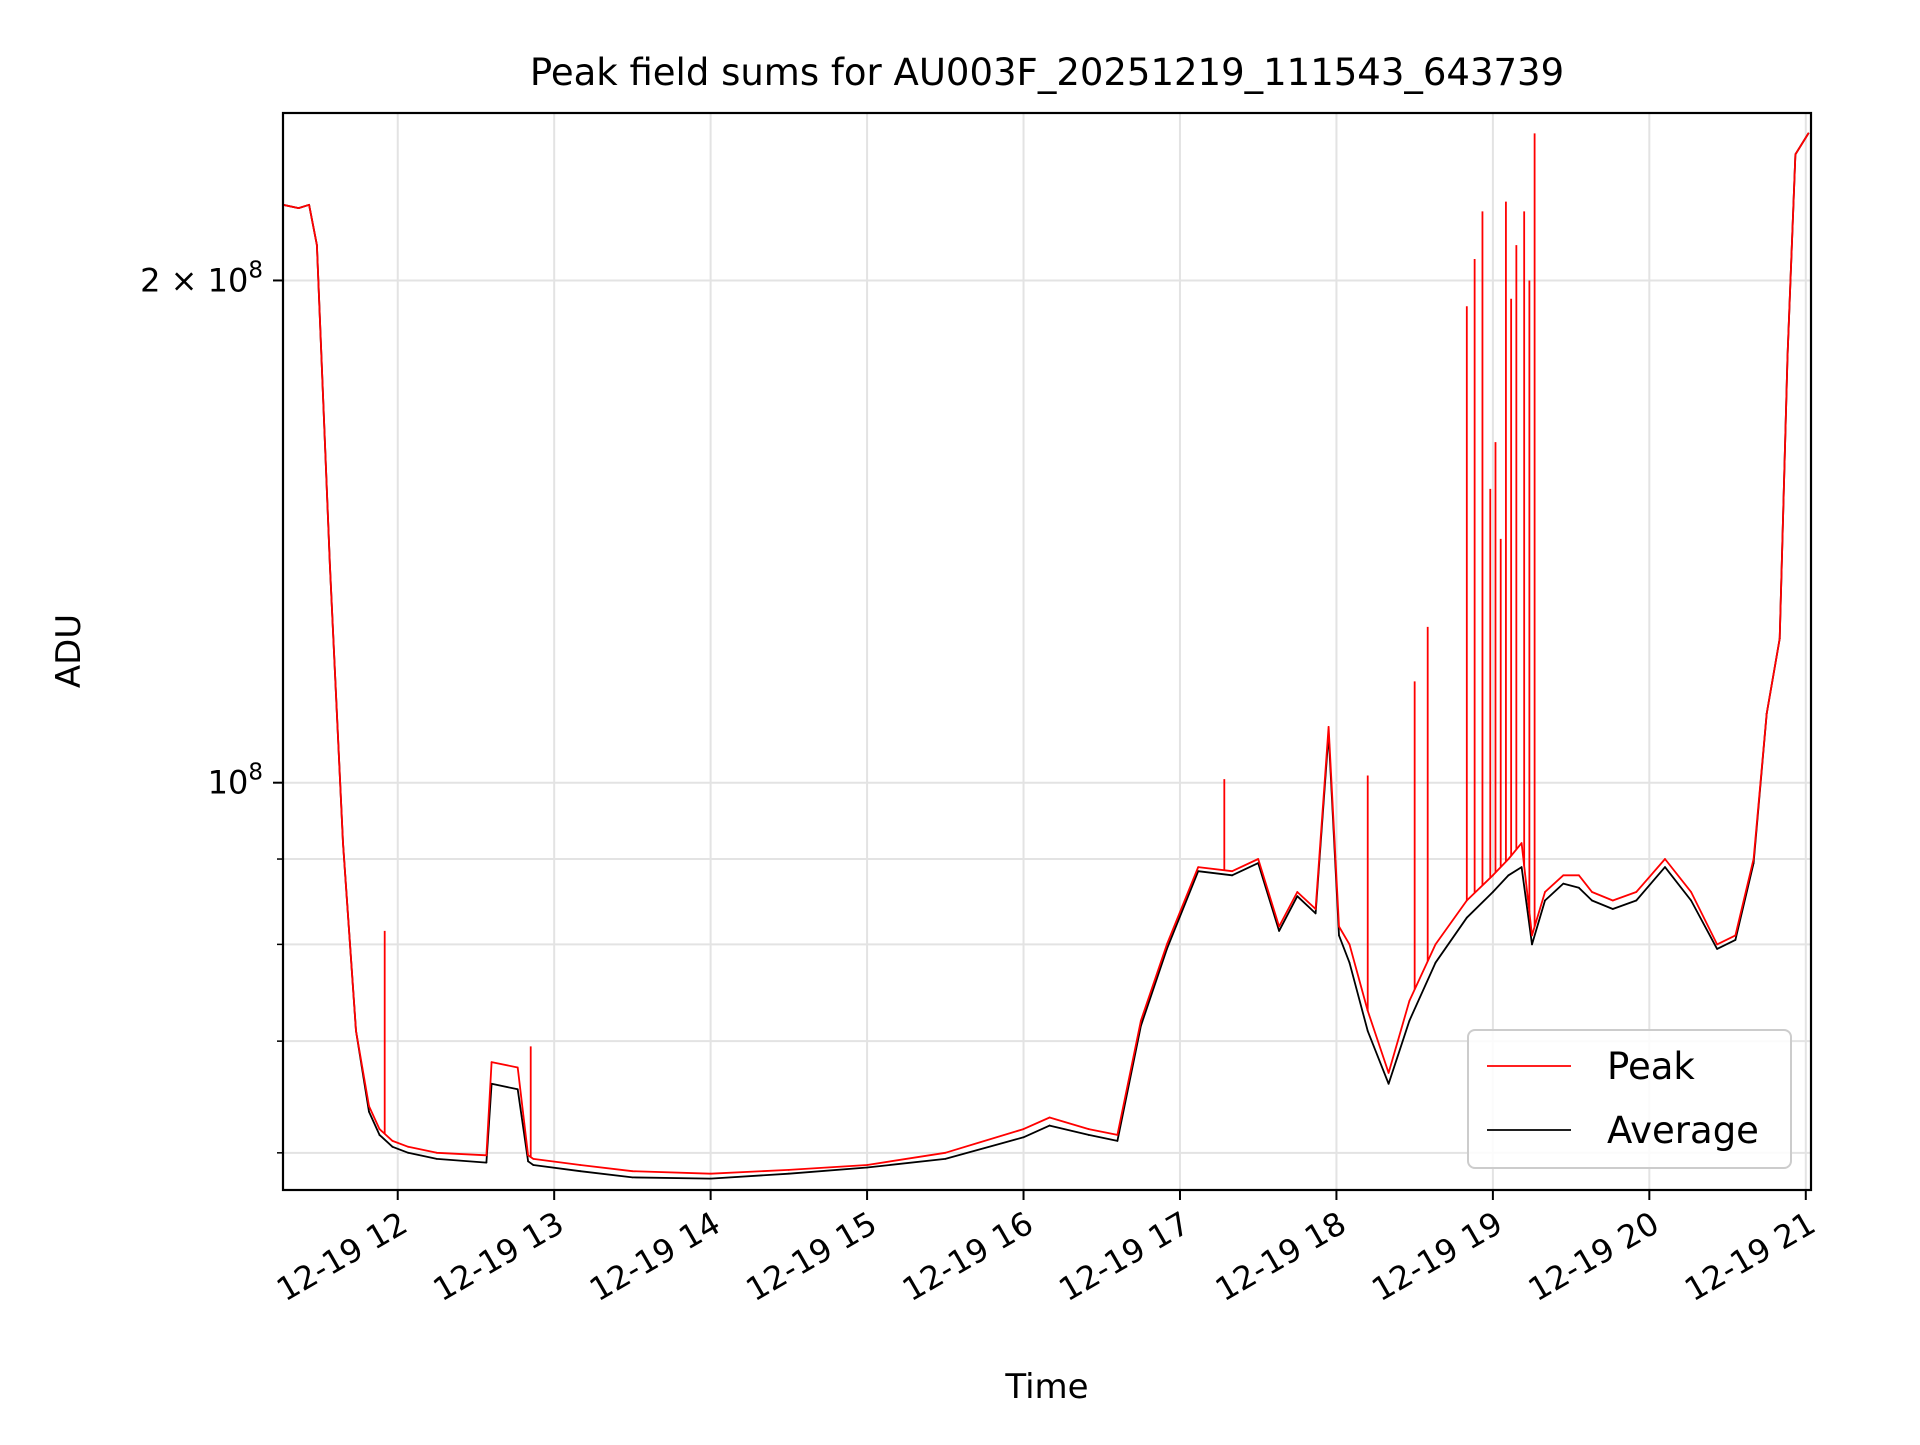 This screenshot has width=1920, height=1445. I want to click on legend-box, so click(1629, 1099).